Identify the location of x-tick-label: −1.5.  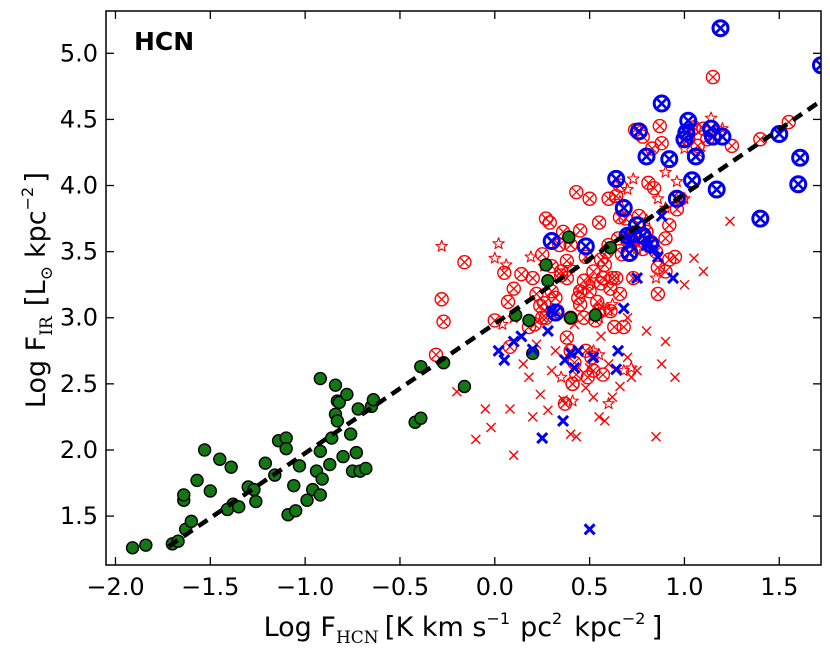
(210, 587).